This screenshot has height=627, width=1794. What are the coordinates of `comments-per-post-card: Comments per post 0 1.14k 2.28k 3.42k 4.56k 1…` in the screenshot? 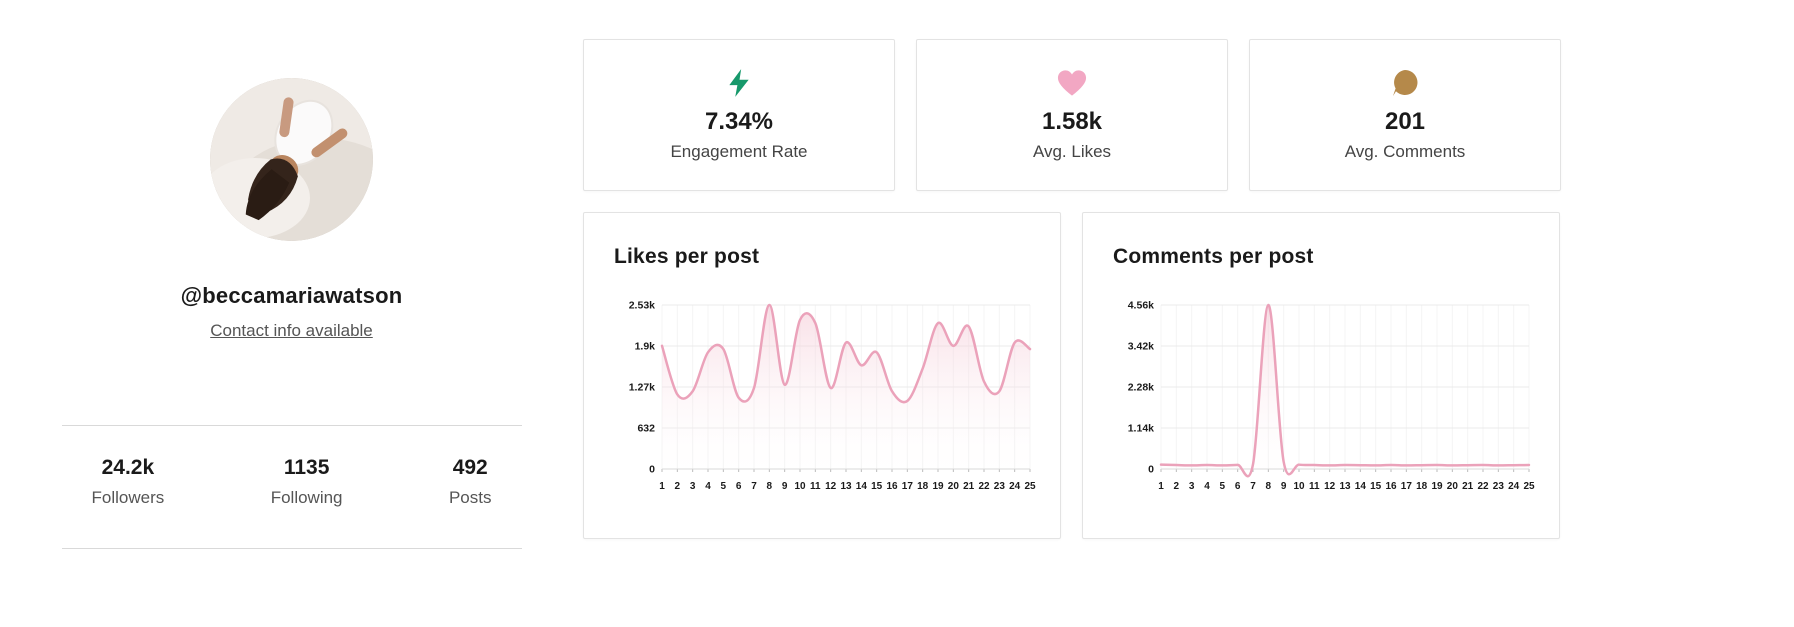 It's located at (1321, 375).